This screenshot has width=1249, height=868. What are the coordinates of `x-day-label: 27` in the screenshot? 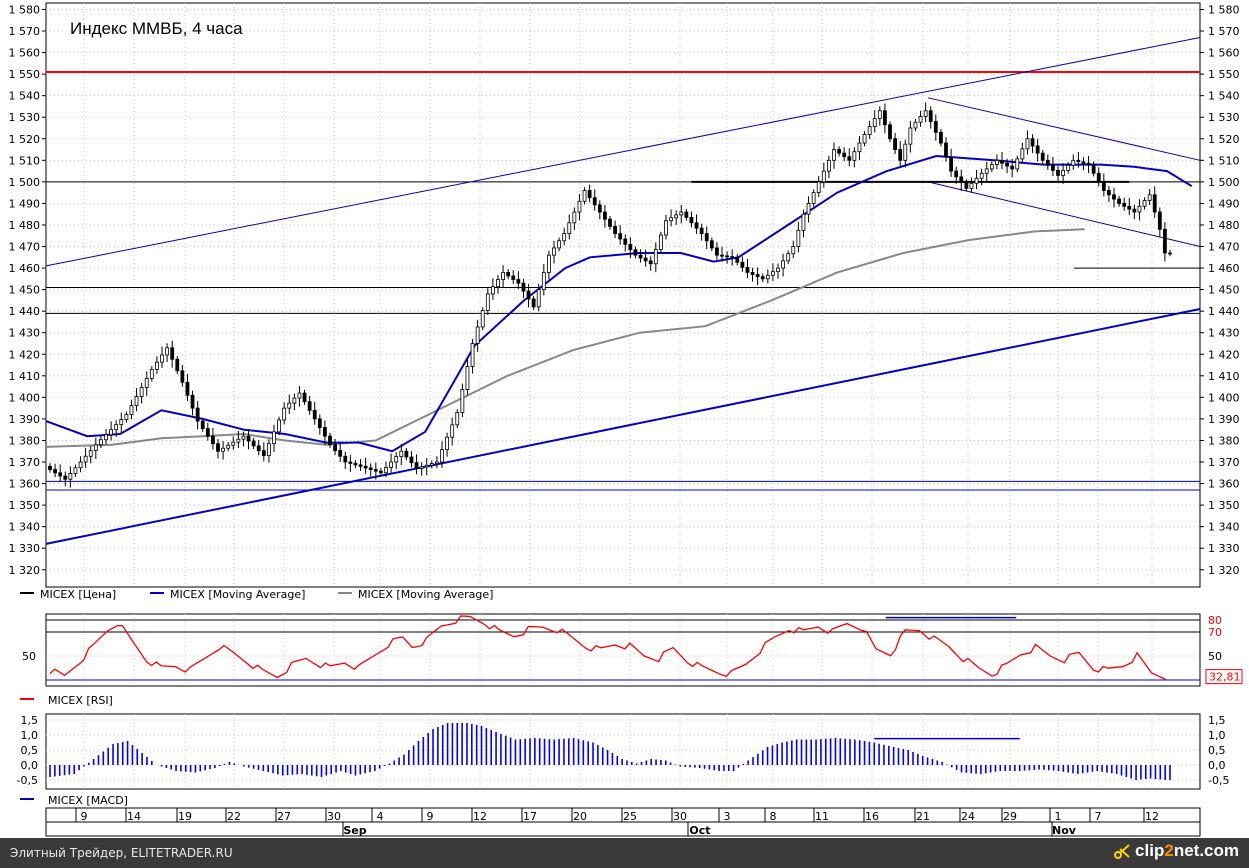 It's located at (284, 816).